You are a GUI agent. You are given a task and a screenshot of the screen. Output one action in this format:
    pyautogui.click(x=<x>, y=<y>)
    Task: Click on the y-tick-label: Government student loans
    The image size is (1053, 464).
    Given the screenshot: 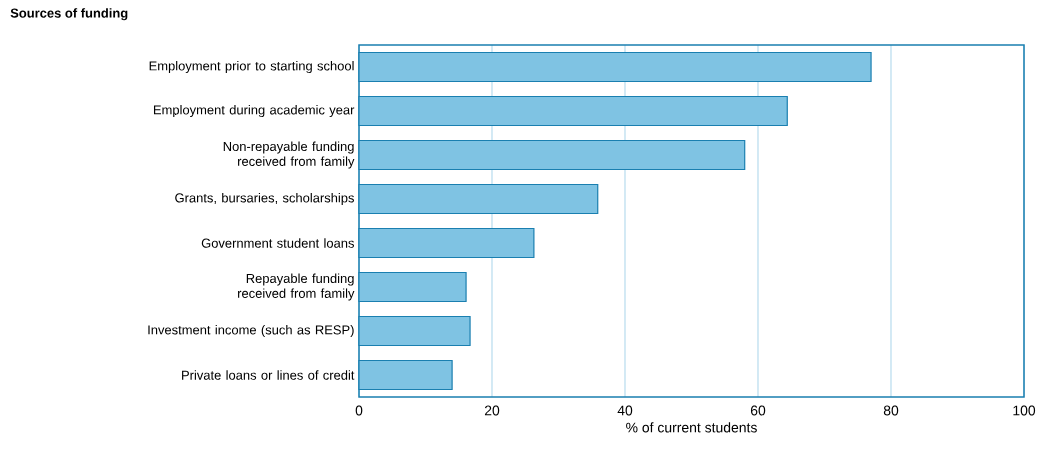 What is the action you would take?
    pyautogui.click(x=277, y=243)
    